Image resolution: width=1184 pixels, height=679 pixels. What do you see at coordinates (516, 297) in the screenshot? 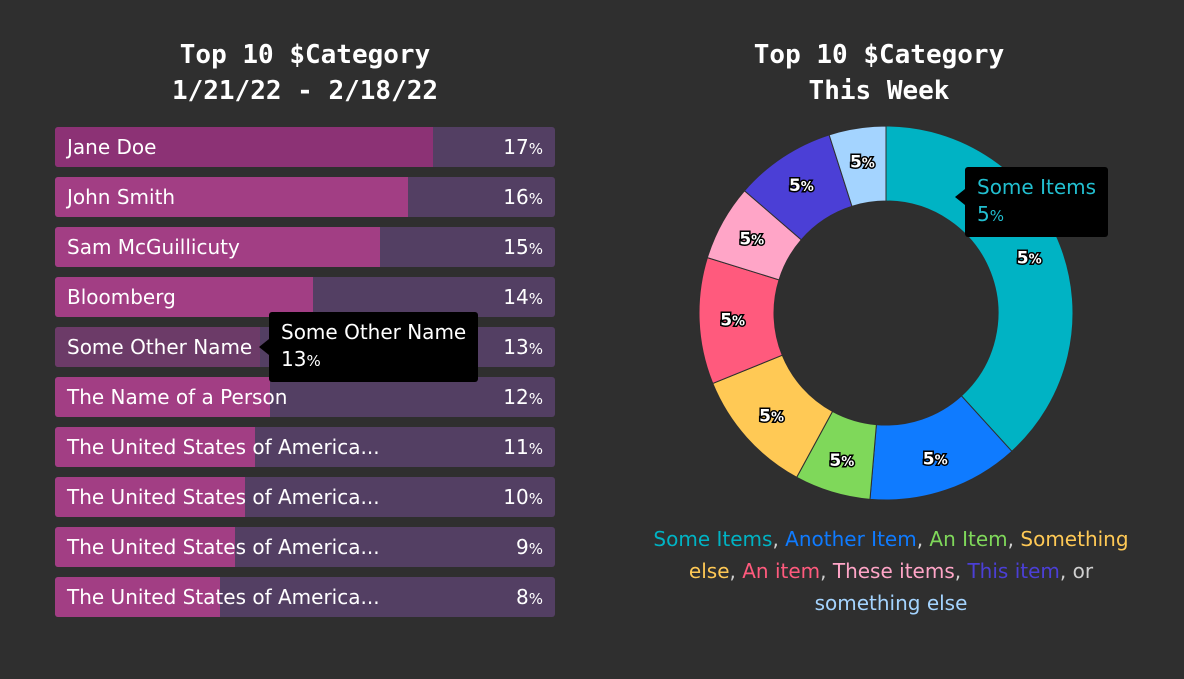
I see `bar-value-number: 14` at bounding box center [516, 297].